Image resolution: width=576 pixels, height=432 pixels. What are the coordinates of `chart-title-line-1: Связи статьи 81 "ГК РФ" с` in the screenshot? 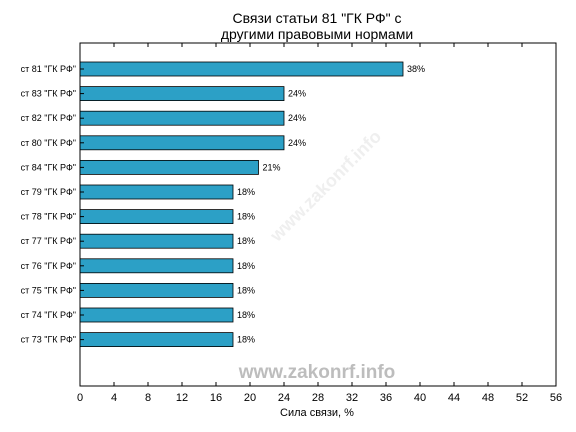 It's located at (317, 18).